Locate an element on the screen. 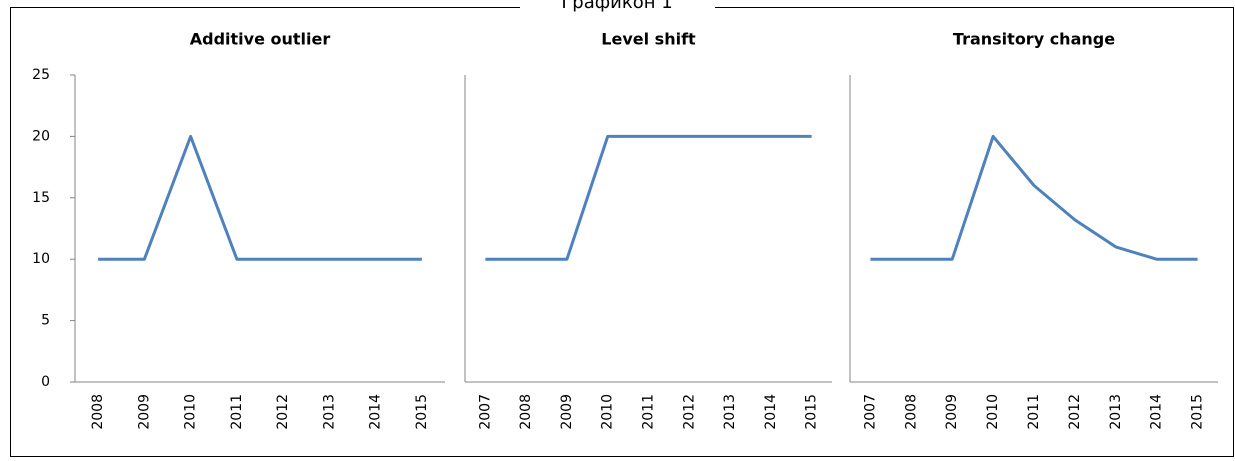  y-tick-label: 15 is located at coordinates (41, 198).